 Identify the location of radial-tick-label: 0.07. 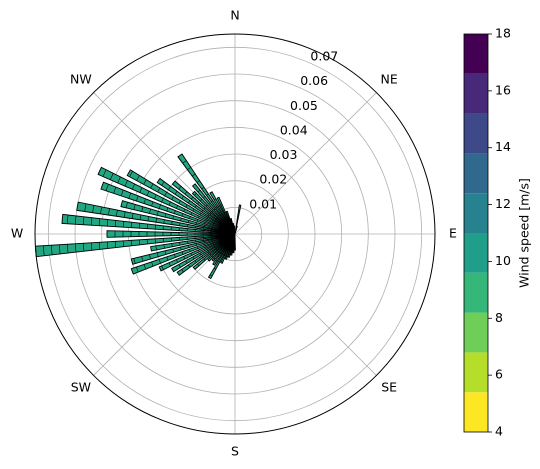
(324, 56).